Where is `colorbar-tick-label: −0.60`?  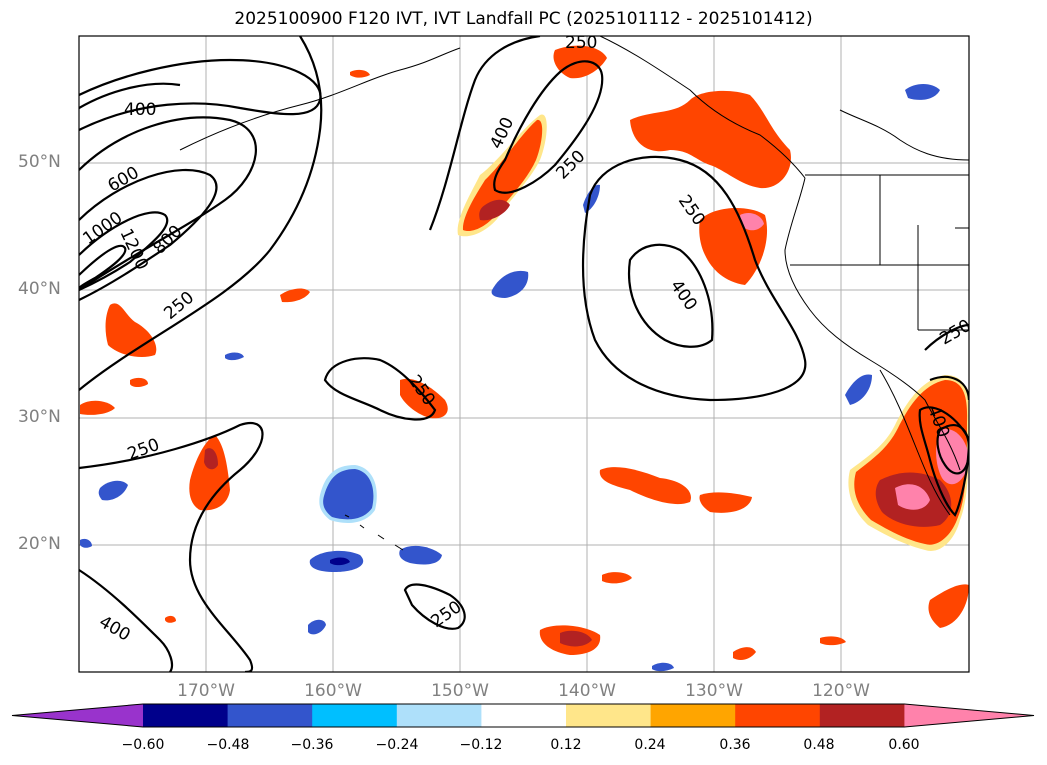 colorbar-tick-label: −0.60 is located at coordinates (143, 745).